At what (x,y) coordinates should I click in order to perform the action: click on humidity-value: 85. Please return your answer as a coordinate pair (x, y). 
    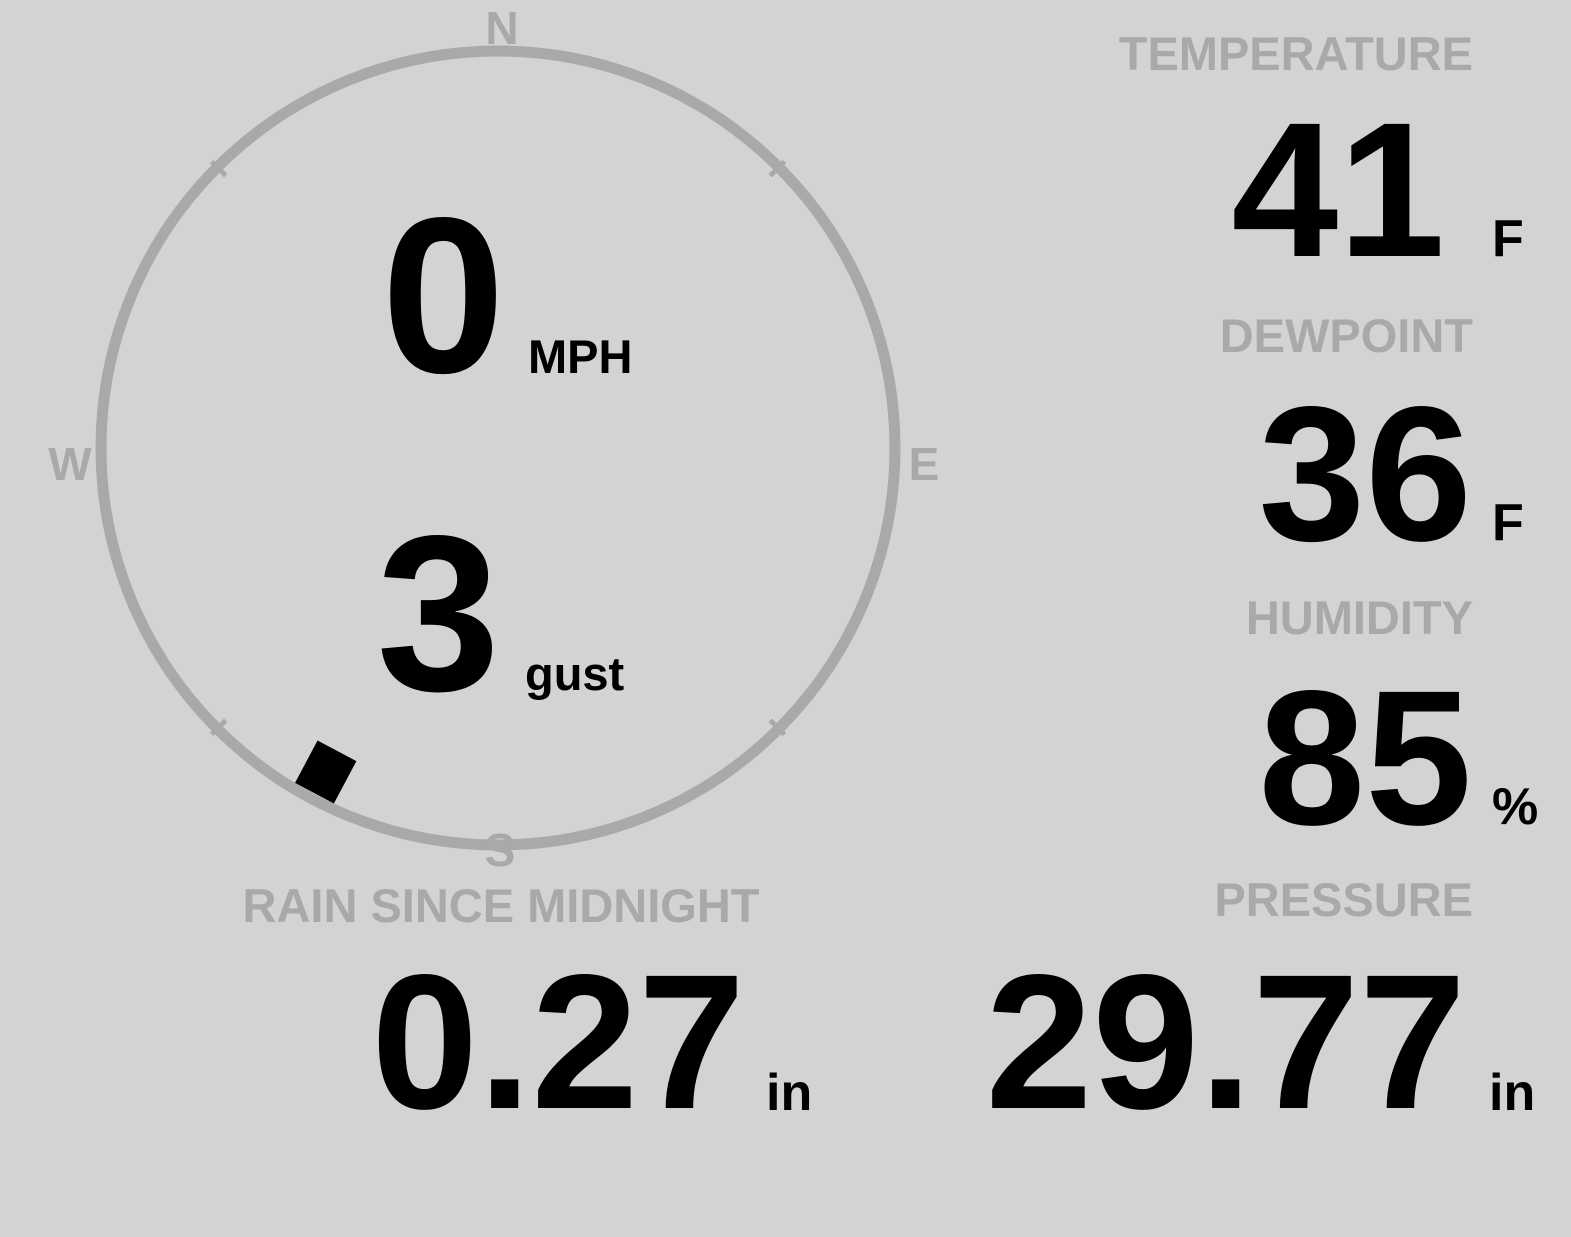
    Looking at the image, I should click on (1365, 757).